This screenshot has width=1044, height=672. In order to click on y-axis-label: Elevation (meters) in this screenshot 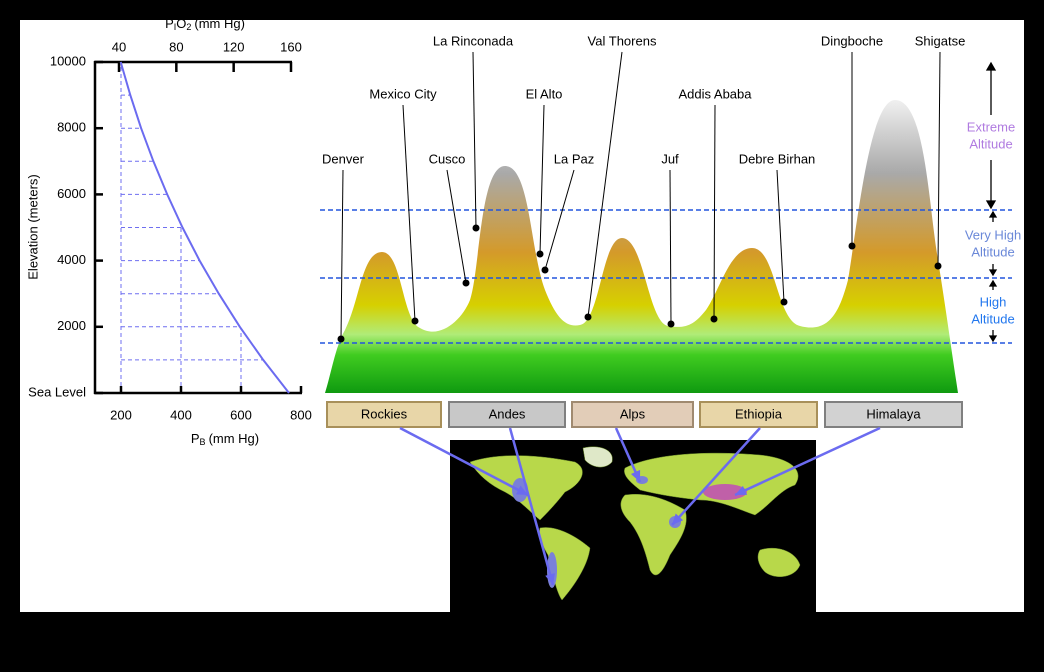, I will do `click(32, 226)`.